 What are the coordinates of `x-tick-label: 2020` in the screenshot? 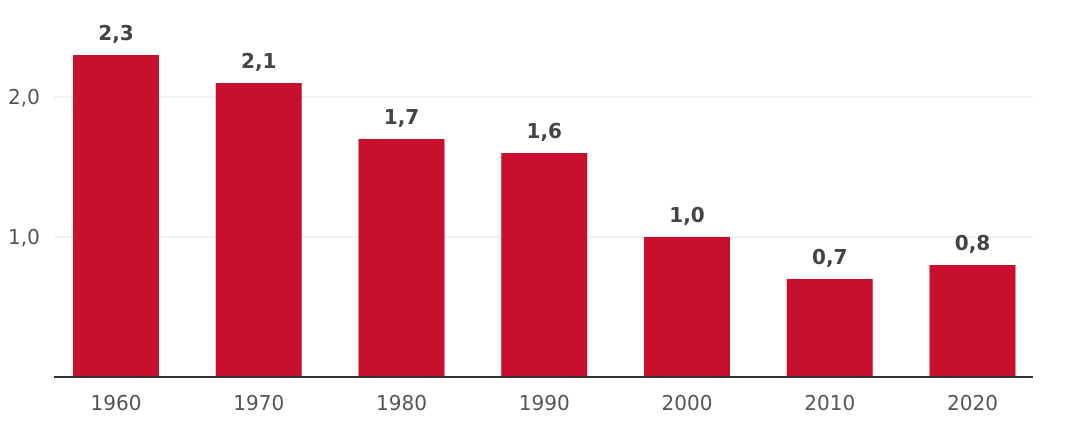 It's located at (972, 403).